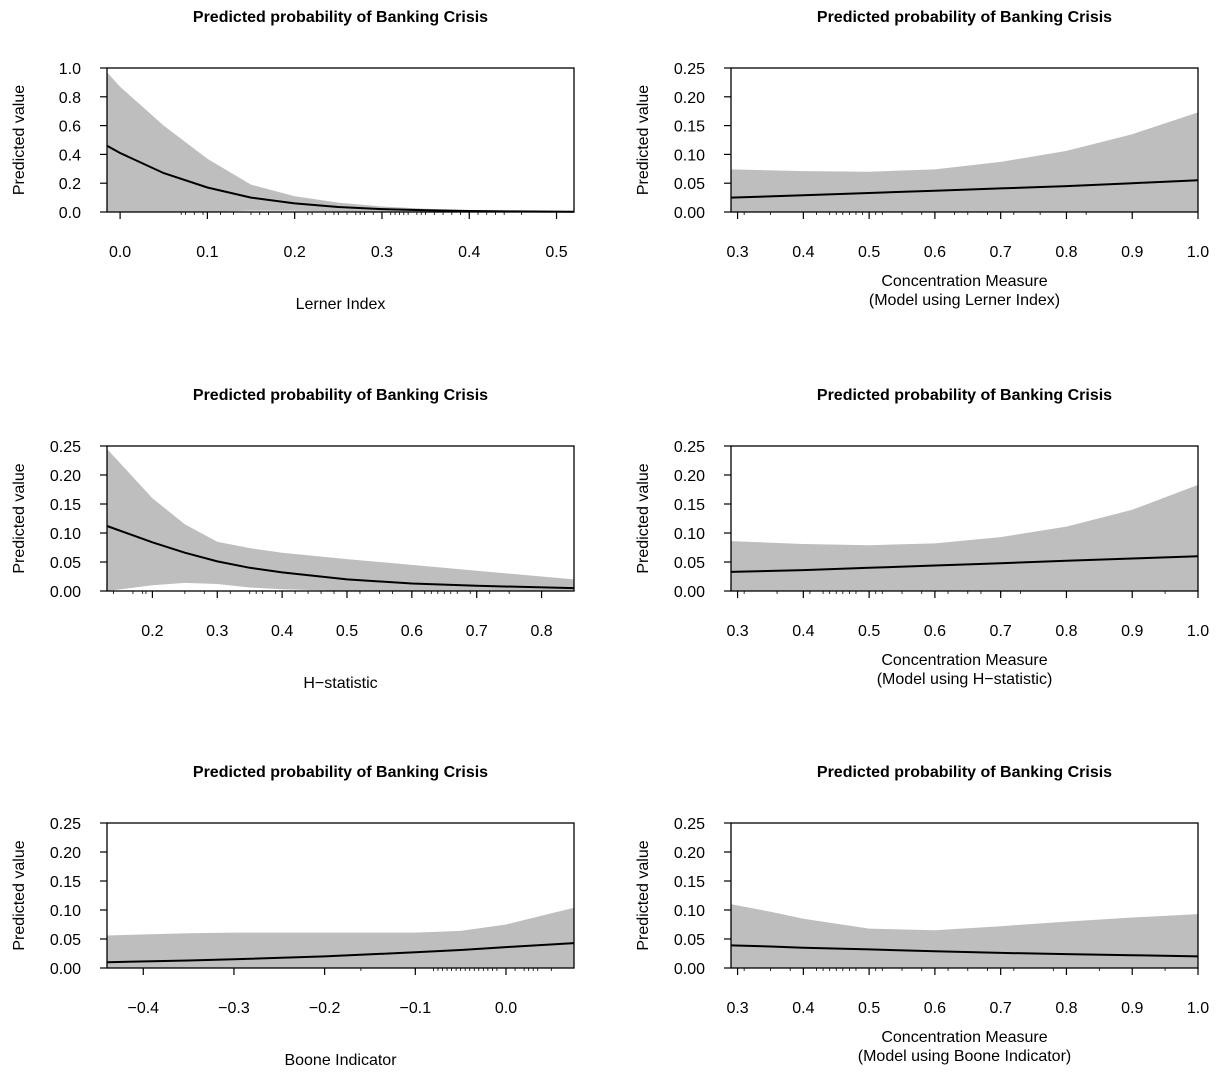 This screenshot has width=1222, height=1072. What do you see at coordinates (340, 1060) in the screenshot?
I see `x-axis-label: Boone Indicator` at bounding box center [340, 1060].